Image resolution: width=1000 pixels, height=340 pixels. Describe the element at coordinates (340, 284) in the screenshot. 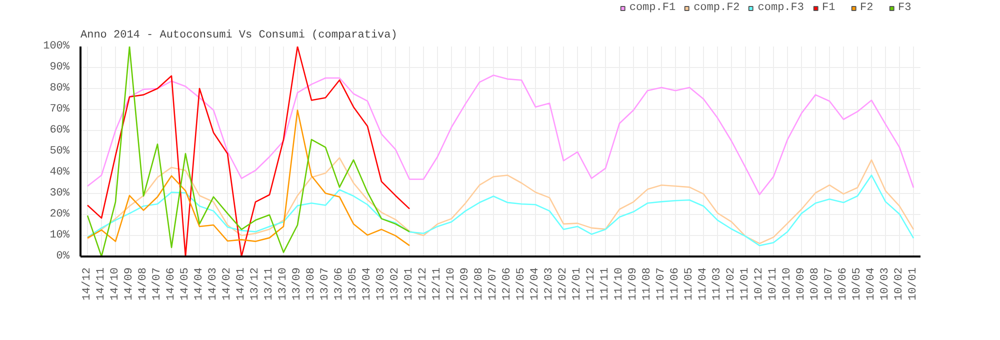

I see `x-tick-label: 13/06` at that location.